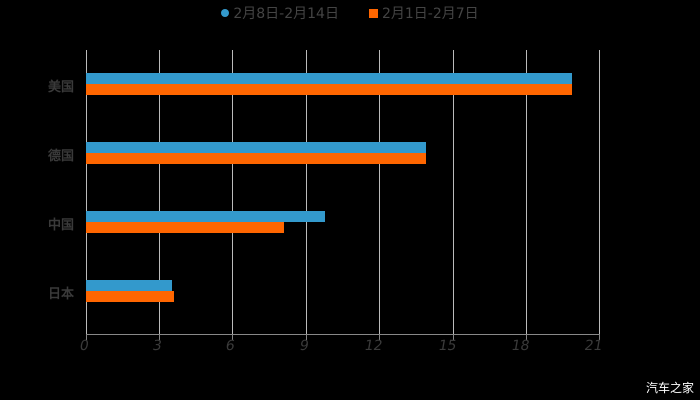  I want to click on legend-label-series1: 2月8日-2月14日, so click(286, 14).